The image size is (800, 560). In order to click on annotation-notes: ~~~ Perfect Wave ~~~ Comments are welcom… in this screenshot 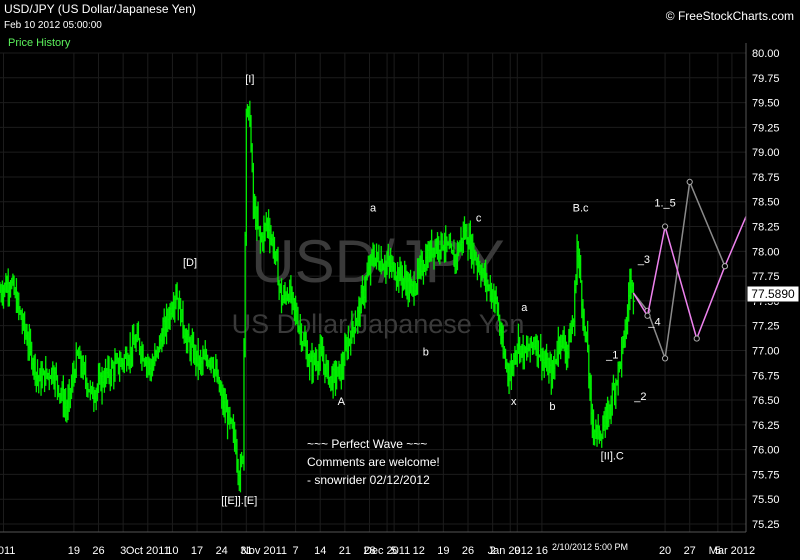, I will do `click(373, 462)`.